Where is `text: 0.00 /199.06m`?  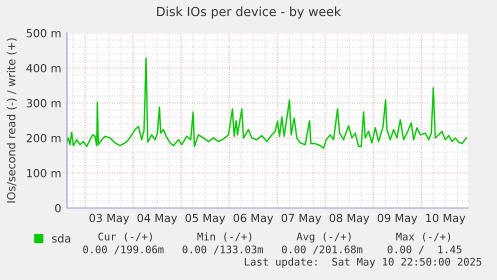 text: 0.00 /199.06m is located at coordinates (123, 249).